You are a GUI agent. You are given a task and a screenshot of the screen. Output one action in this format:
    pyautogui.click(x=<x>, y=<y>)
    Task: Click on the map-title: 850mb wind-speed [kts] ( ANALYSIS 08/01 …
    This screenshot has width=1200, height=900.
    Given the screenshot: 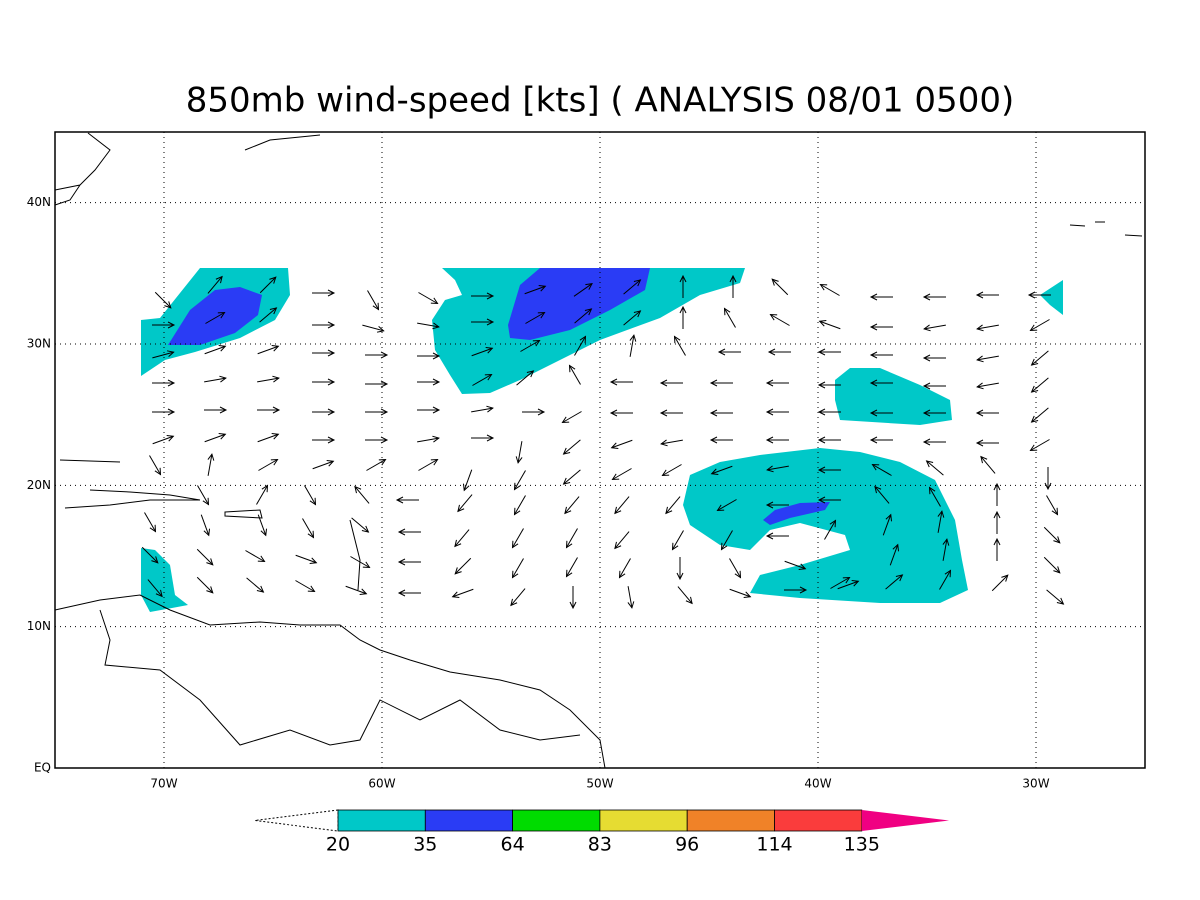 What is the action you would take?
    pyautogui.click(x=600, y=101)
    